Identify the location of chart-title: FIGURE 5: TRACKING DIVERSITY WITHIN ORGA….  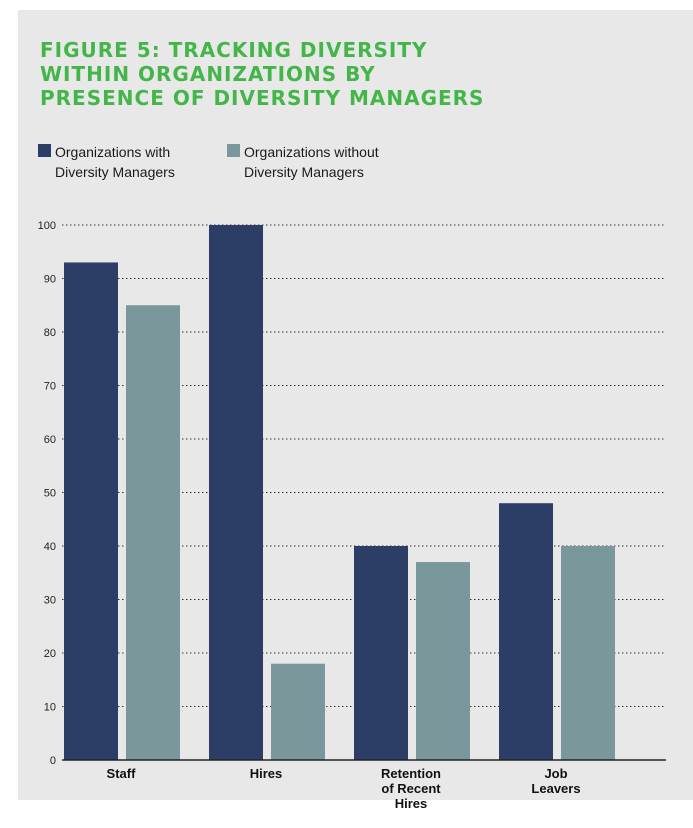
(320, 74).